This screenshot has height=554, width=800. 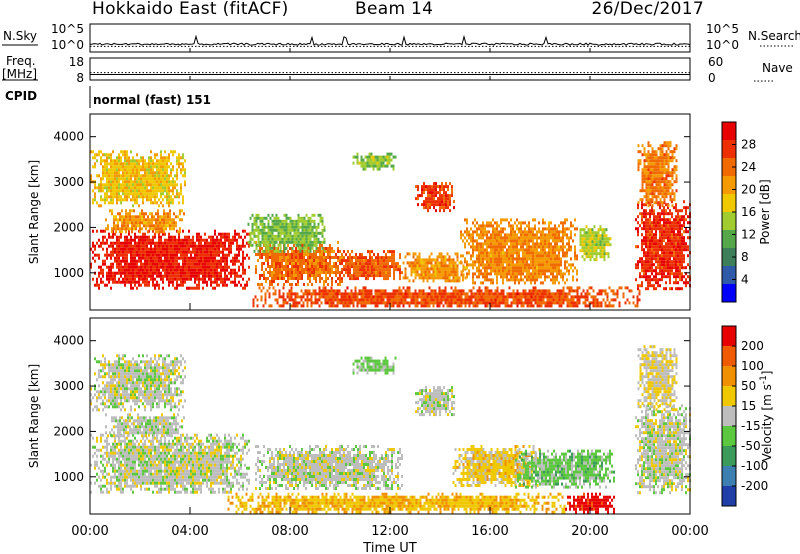 I want to click on echo-region, so click(x=145, y=221).